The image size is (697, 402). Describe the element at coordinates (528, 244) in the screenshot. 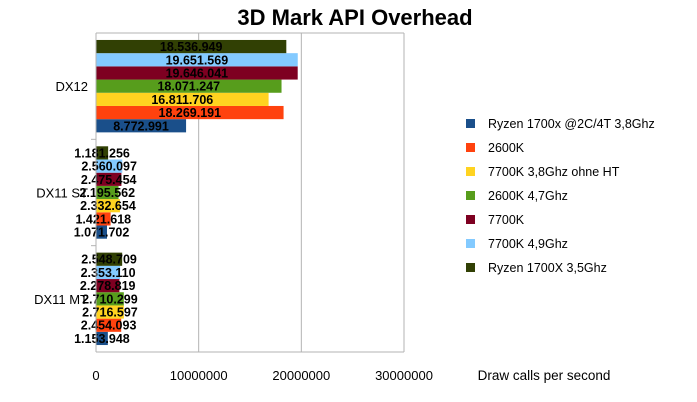

I see `legend-label: 7700K 4,9Ghz` at that location.